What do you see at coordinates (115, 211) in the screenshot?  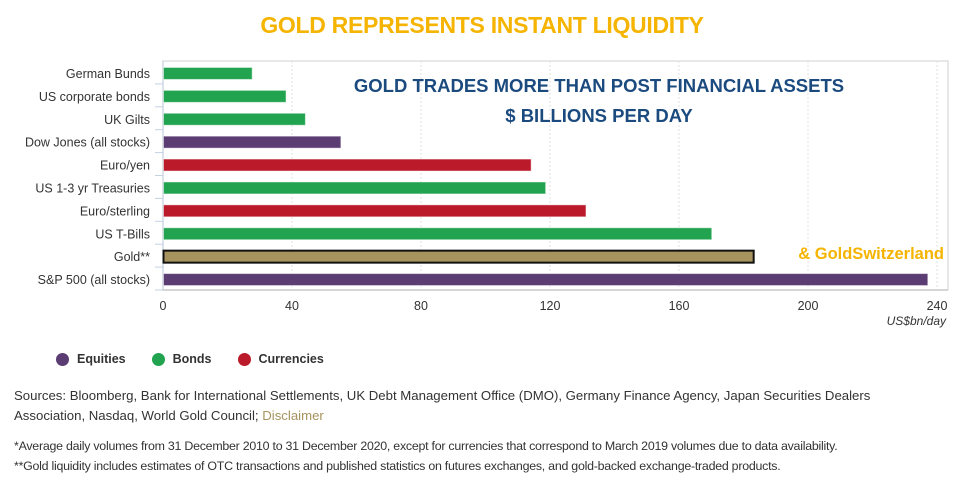 I see `category-label-euro-sterling: Euro/sterling` at bounding box center [115, 211].